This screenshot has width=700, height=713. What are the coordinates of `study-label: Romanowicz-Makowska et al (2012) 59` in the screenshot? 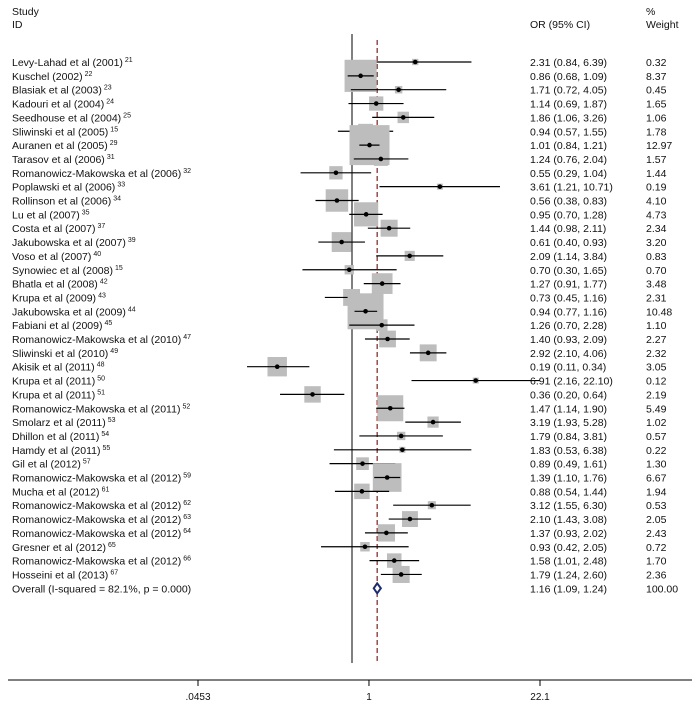 It's located at (101, 479).